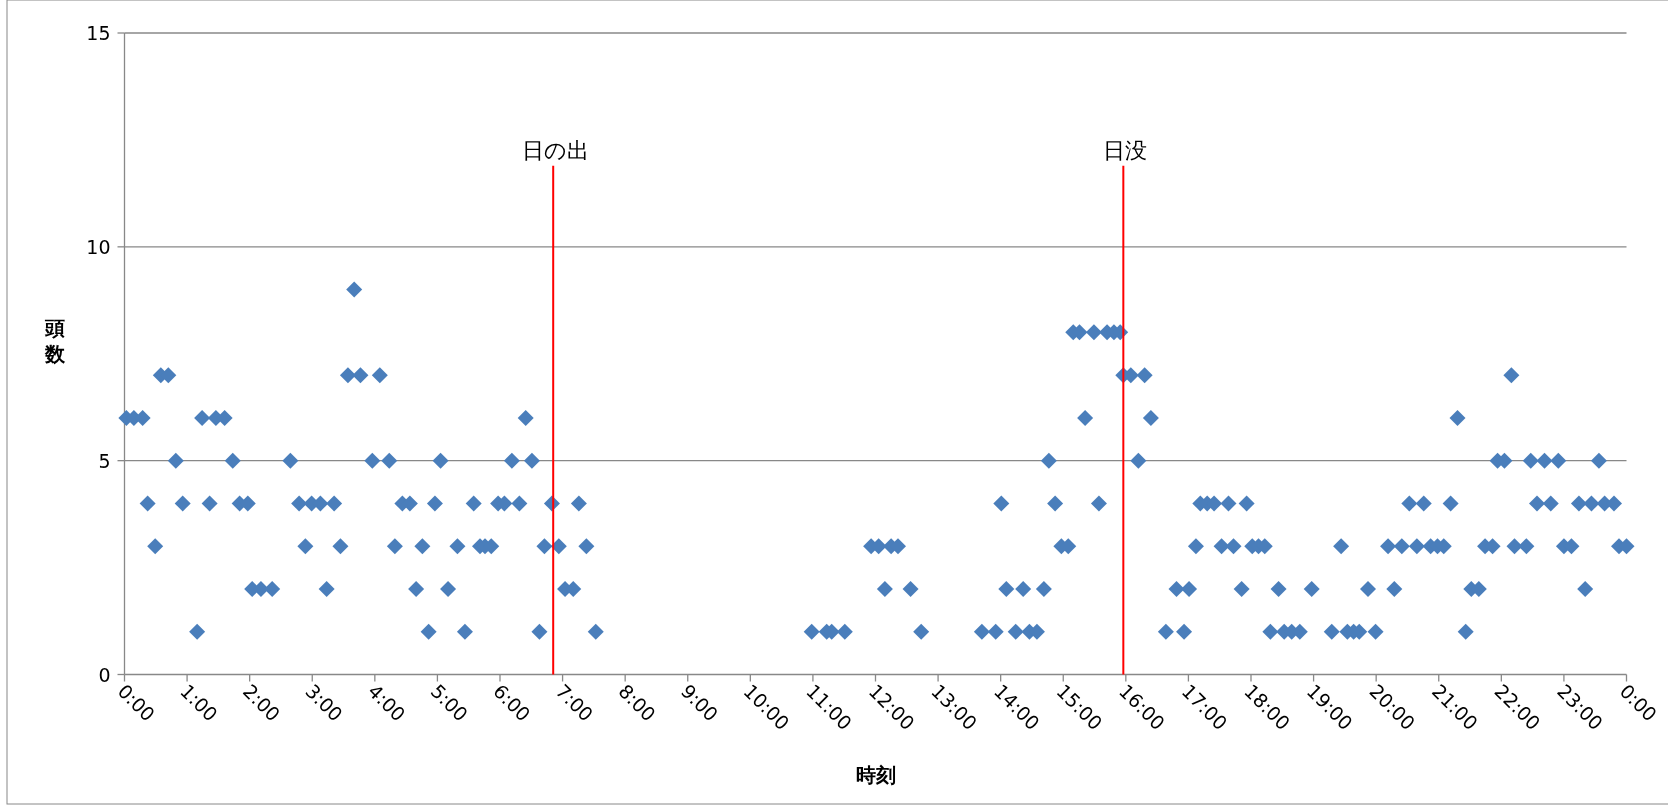 The width and height of the screenshot is (1668, 811). I want to click on y-tick-label: 0, so click(104, 674).